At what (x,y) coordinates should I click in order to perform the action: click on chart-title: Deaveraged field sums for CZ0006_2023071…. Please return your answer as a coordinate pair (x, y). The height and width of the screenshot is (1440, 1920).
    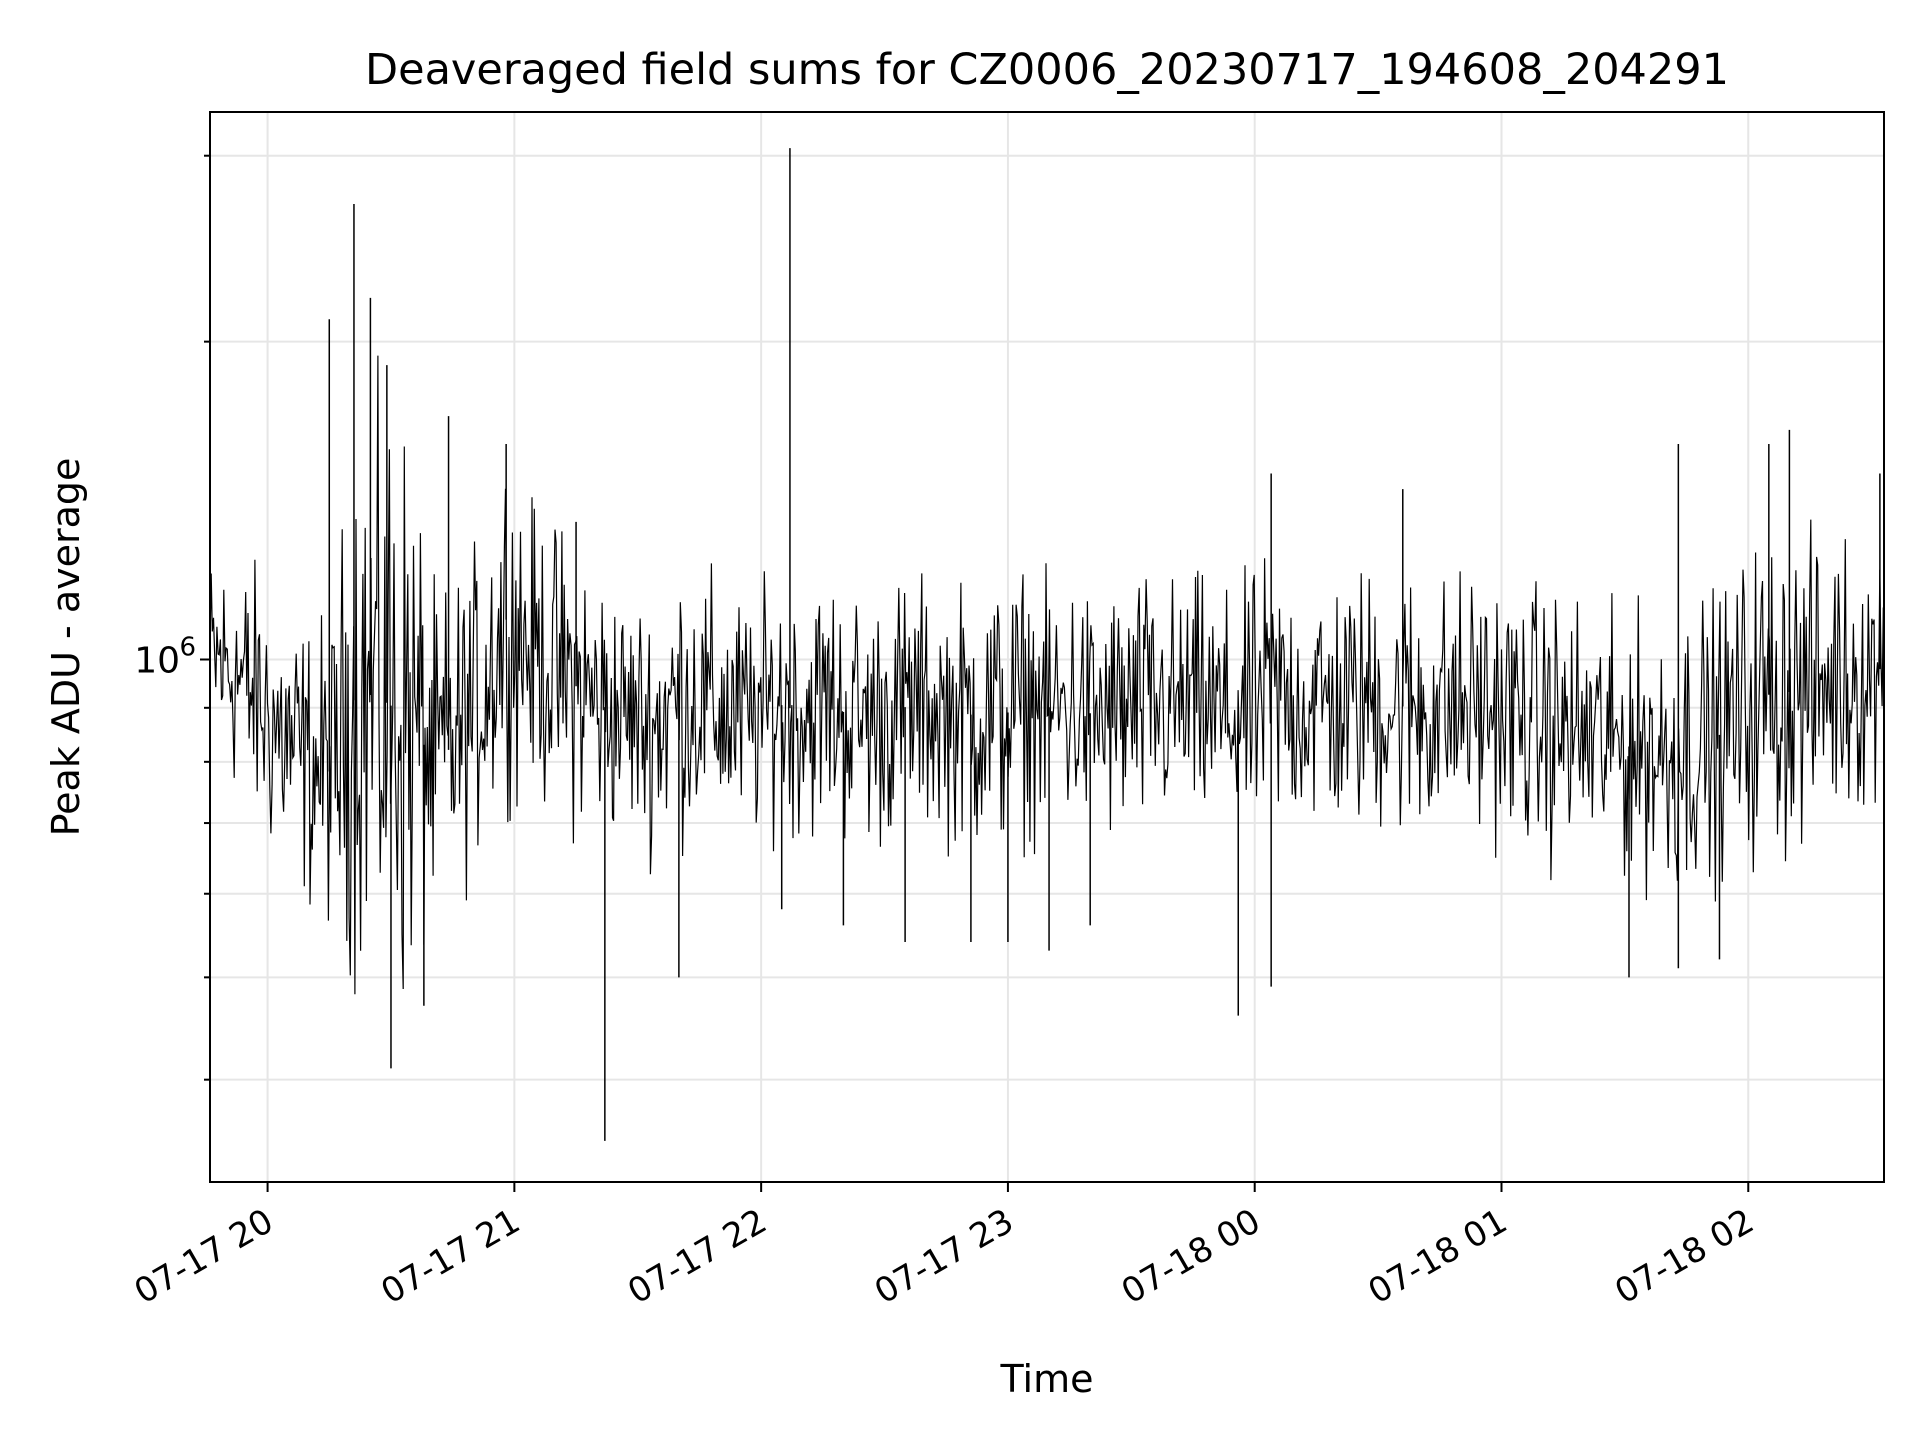
    Looking at the image, I should click on (1047, 70).